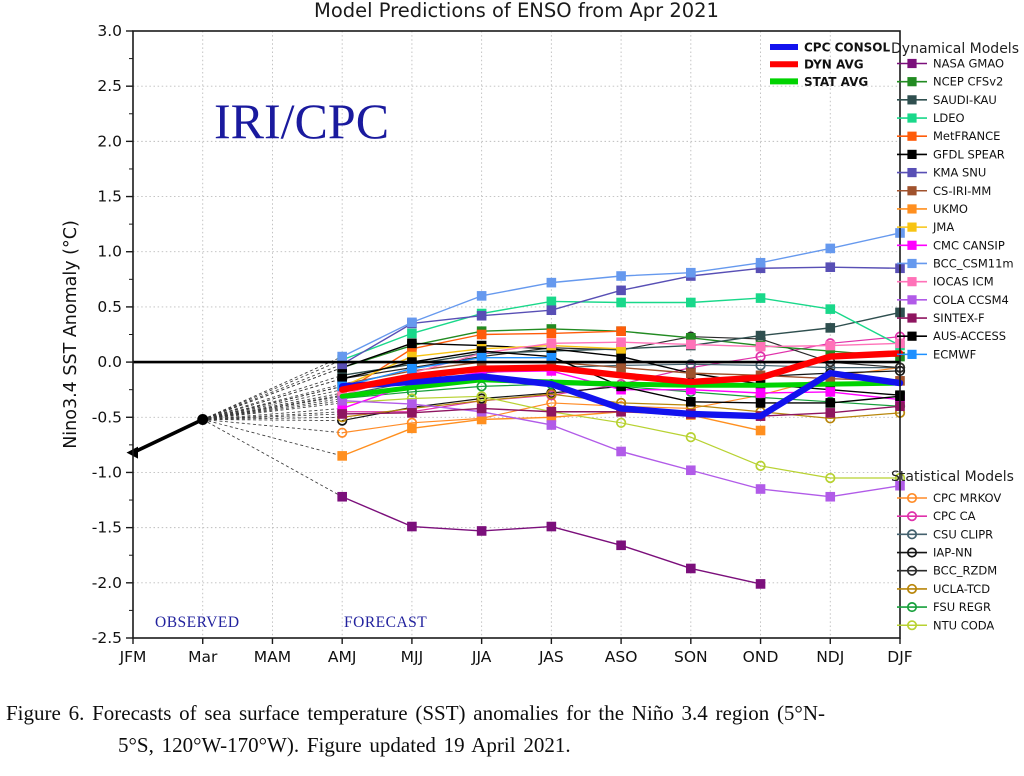 The image size is (1024, 776). What do you see at coordinates (971, 300) in the screenshot?
I see `legend-label: COLA CCSM4` at bounding box center [971, 300].